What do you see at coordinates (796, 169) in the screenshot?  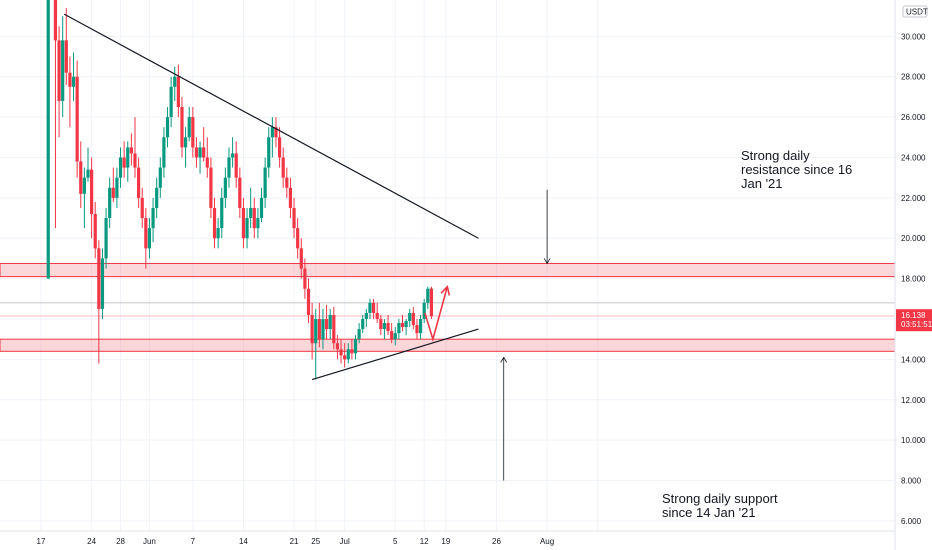 I see `annotation-text-line: resistance since 16` at bounding box center [796, 169].